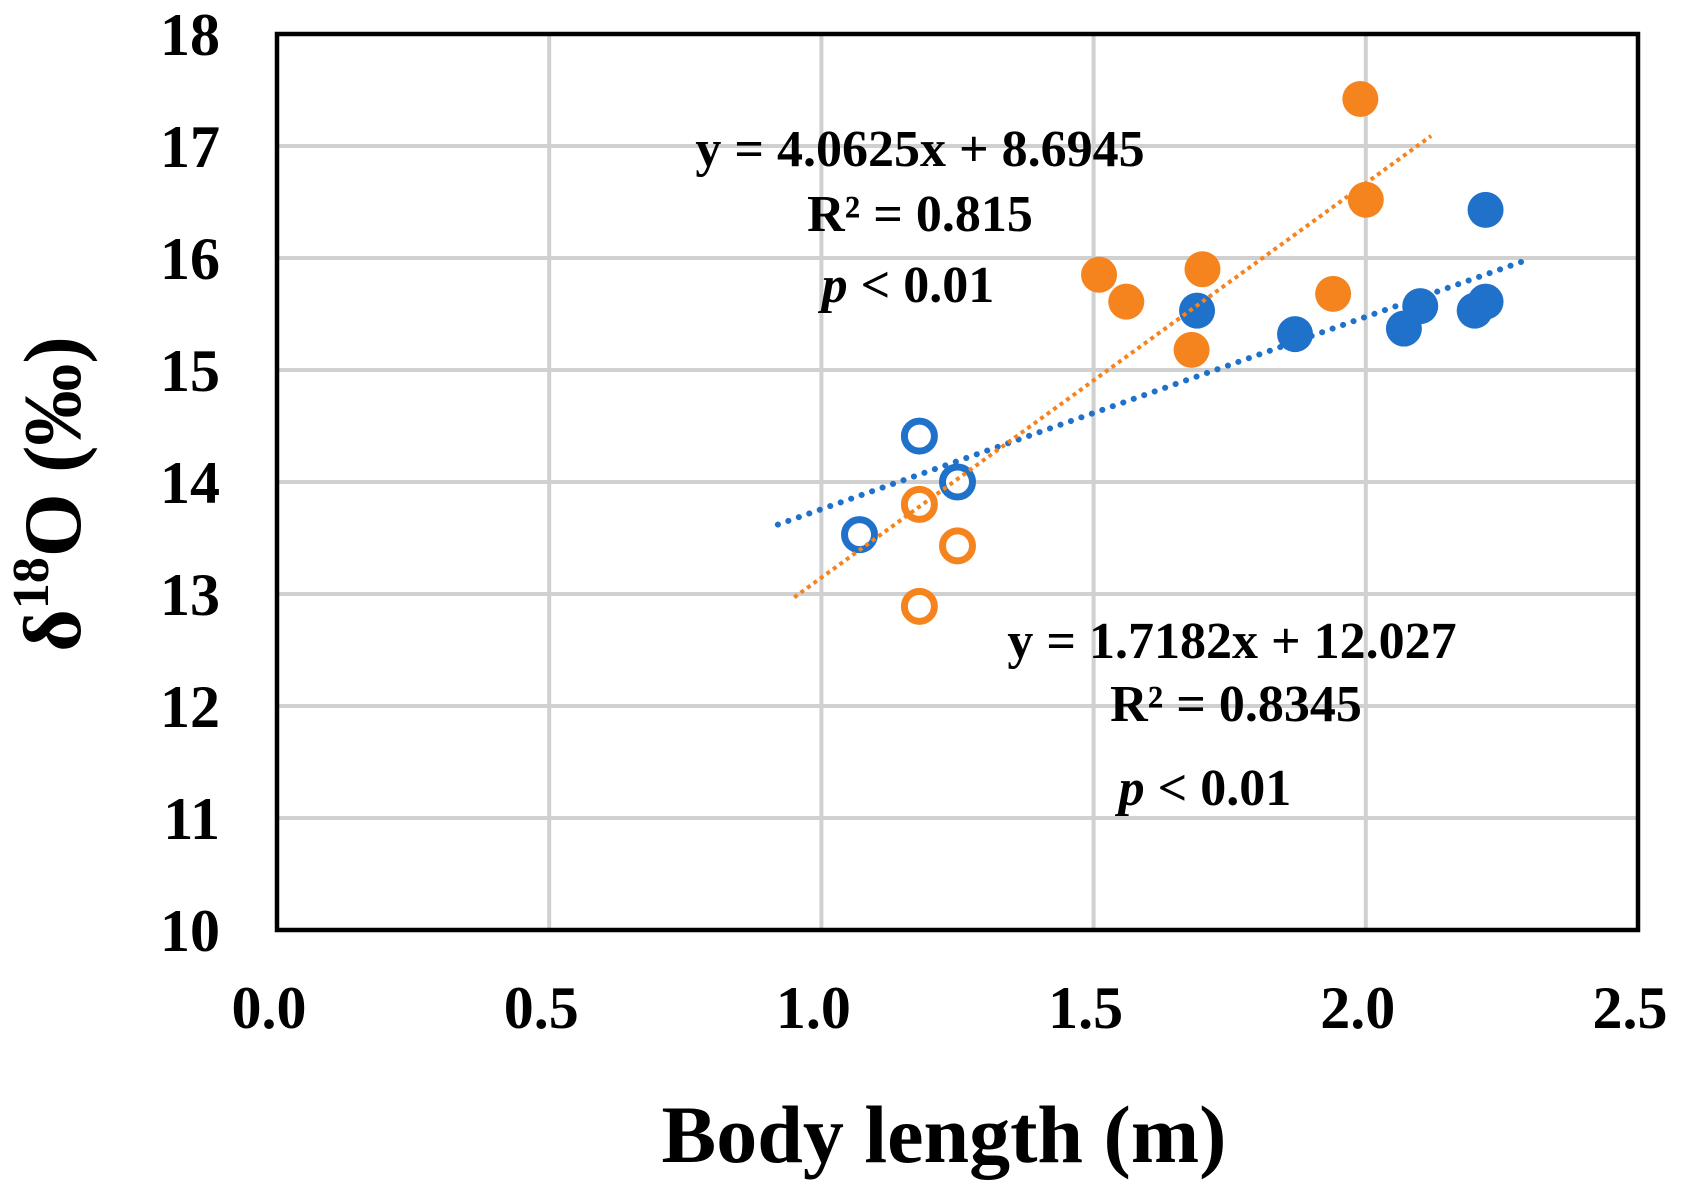 The image size is (1682, 1188). Describe the element at coordinates (1231, 641) in the screenshot. I see `blue-fit-equation: y = 1.7182x + 12.027` at that location.